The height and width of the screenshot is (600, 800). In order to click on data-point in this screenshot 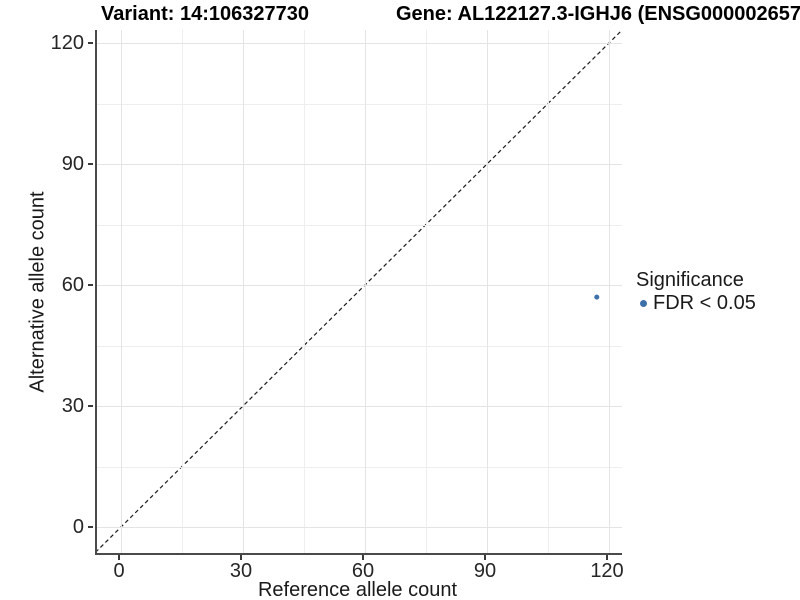, I will do `click(597, 297)`.